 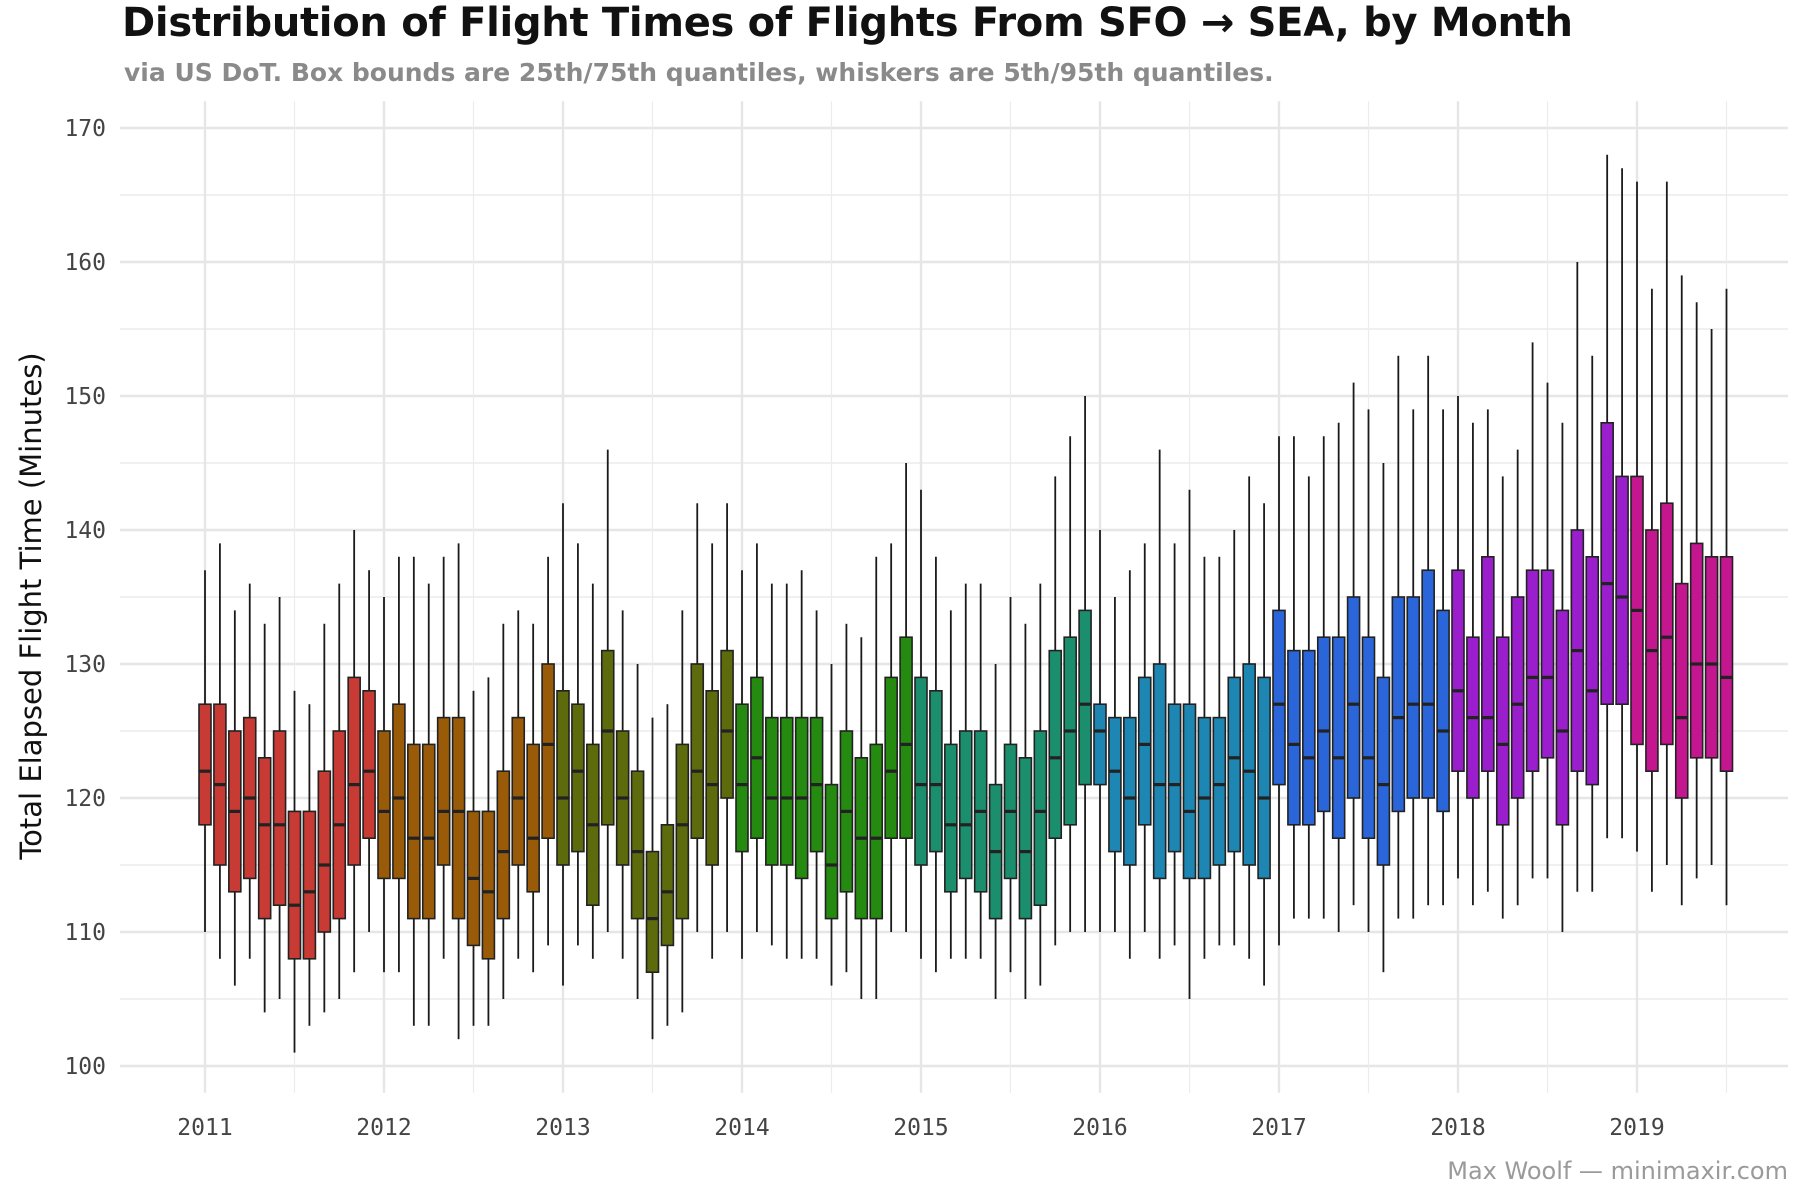 I want to click on x-tick-label: 2012, so click(x=383, y=1128).